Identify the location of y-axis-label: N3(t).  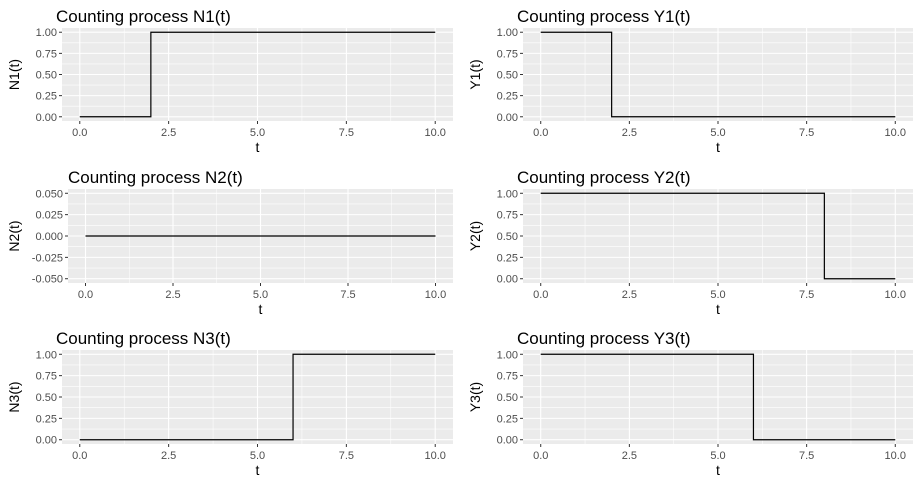
(14, 396).